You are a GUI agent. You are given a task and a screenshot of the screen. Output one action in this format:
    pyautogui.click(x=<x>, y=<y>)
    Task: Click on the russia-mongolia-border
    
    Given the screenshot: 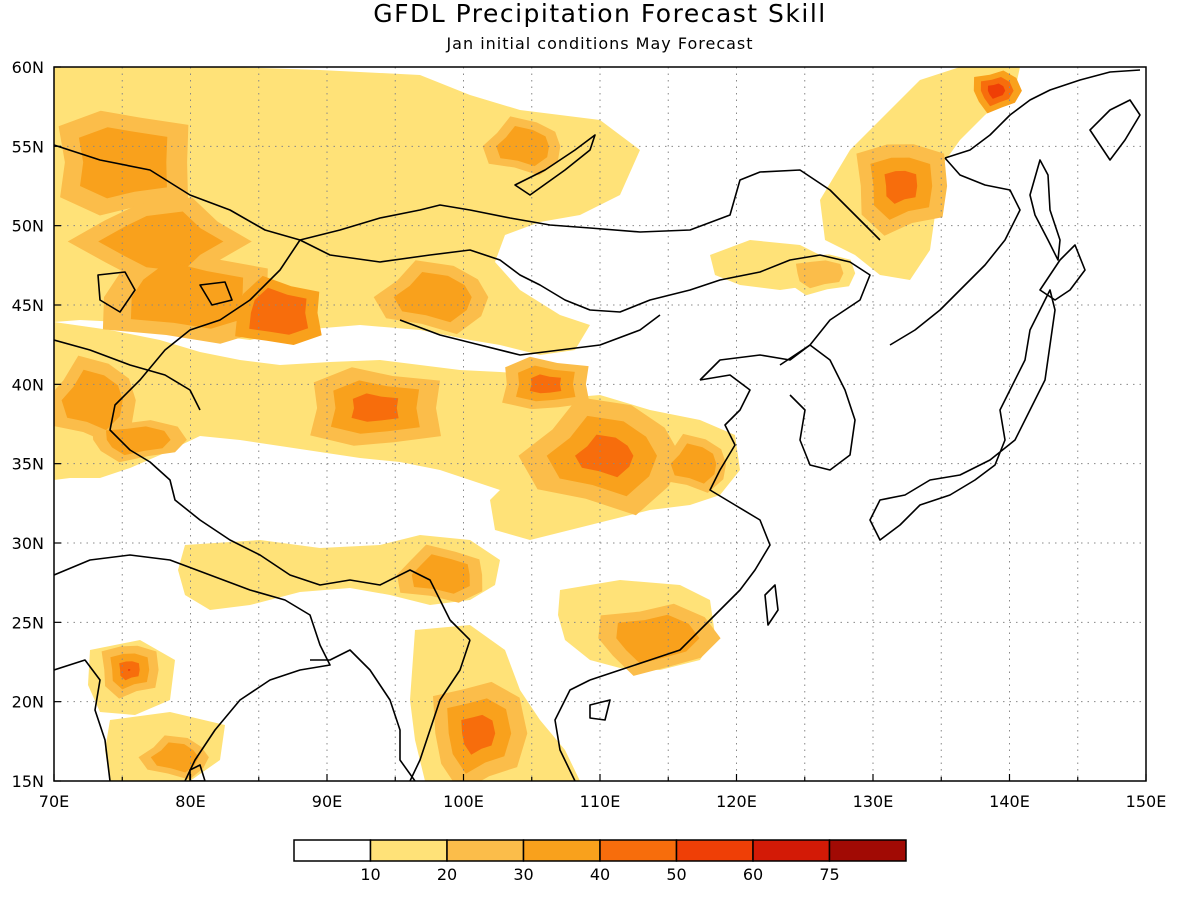 What is the action you would take?
    pyautogui.click(x=590, y=205)
    